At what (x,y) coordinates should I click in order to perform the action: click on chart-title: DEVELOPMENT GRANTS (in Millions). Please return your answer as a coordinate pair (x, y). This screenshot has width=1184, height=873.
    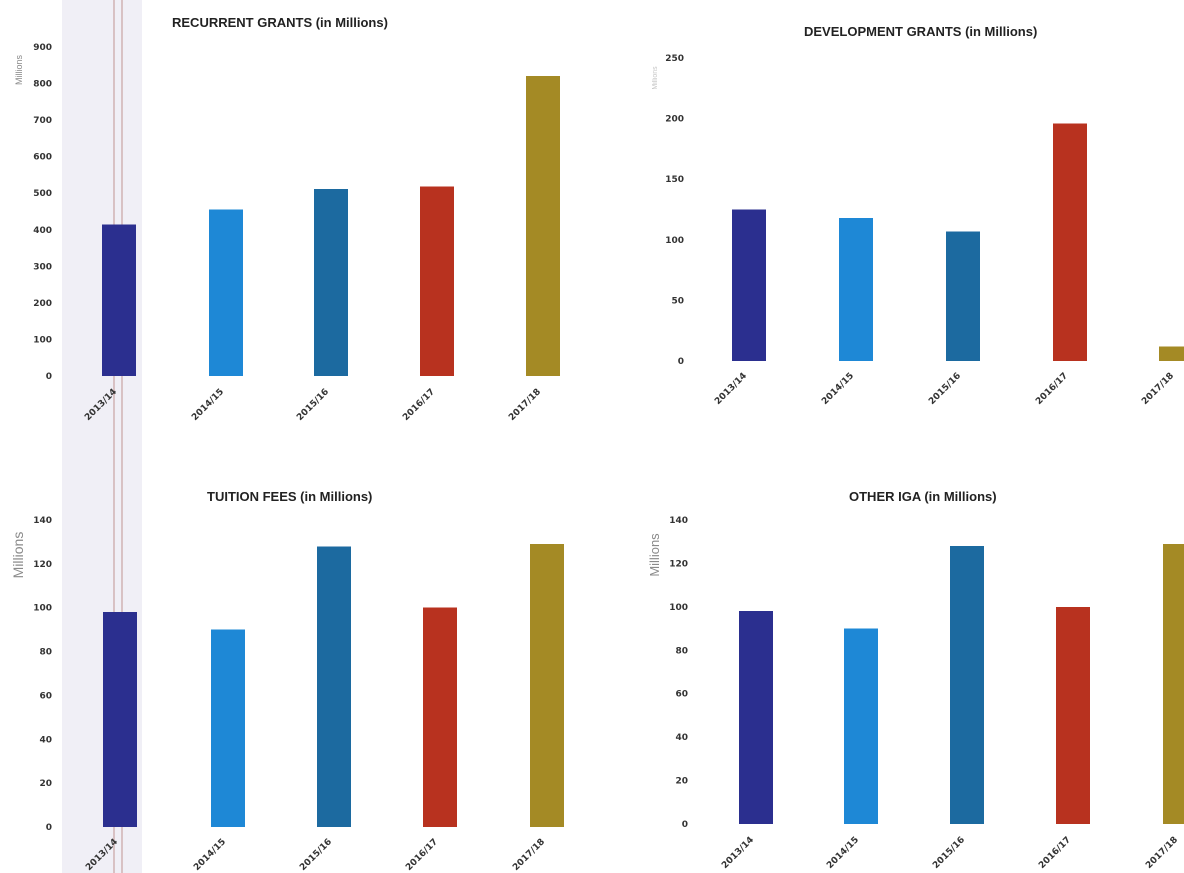
    Looking at the image, I should click on (920, 31).